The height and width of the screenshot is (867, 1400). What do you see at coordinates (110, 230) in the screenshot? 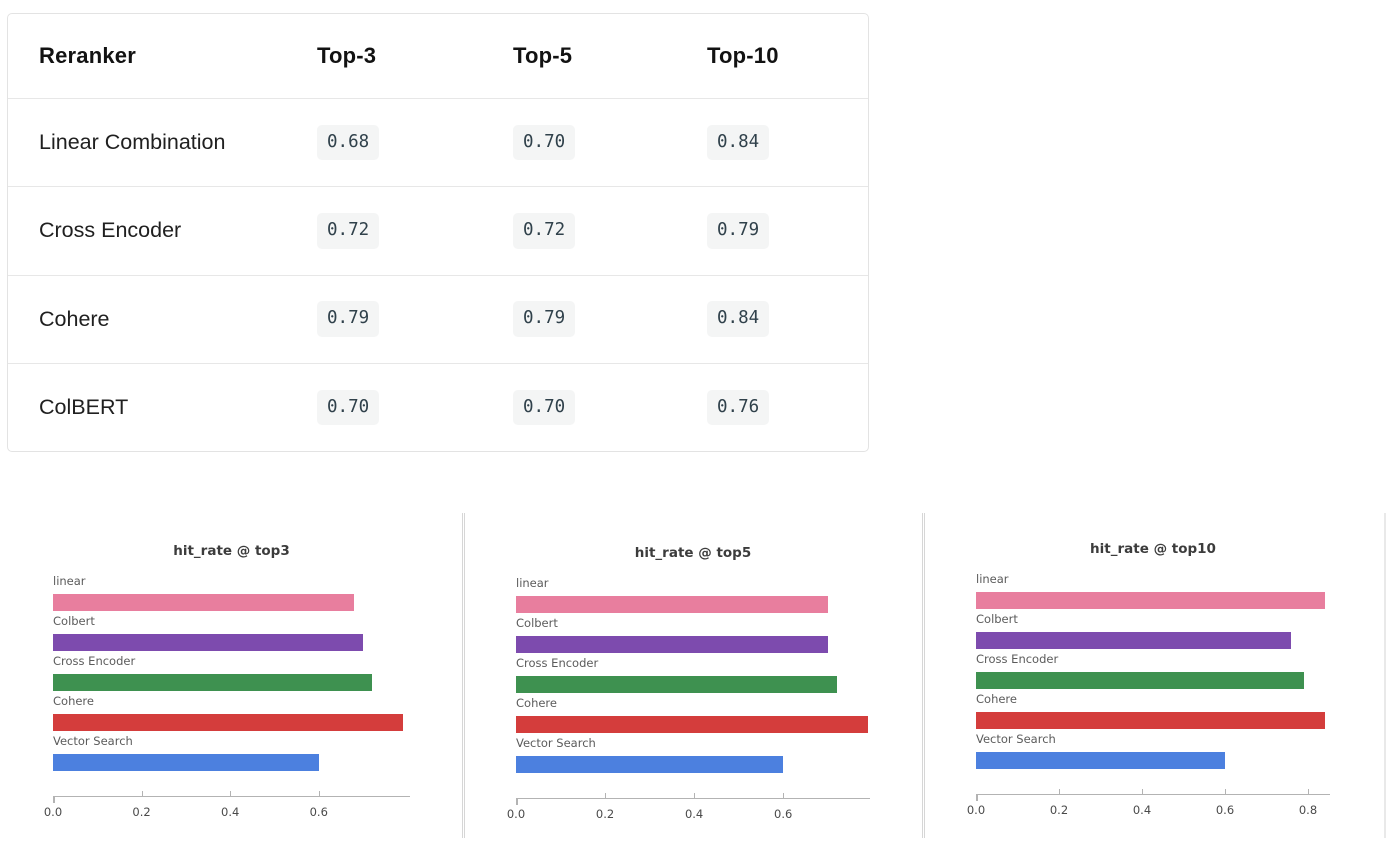
I see `reranker-name: Cross Encoder` at bounding box center [110, 230].